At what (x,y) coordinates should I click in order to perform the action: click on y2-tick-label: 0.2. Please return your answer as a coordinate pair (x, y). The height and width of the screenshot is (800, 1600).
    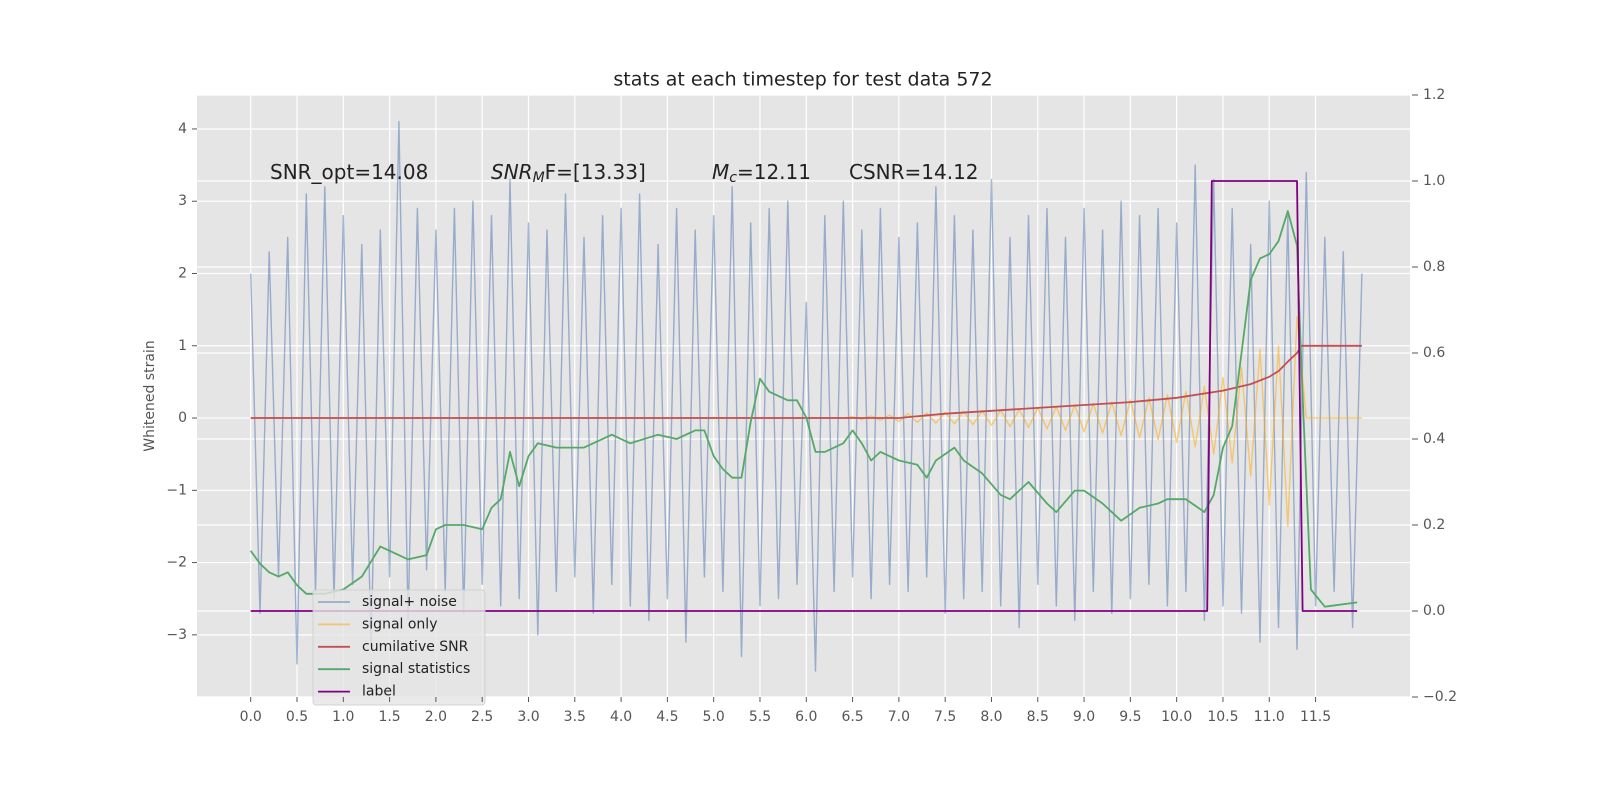
    Looking at the image, I should click on (1434, 525).